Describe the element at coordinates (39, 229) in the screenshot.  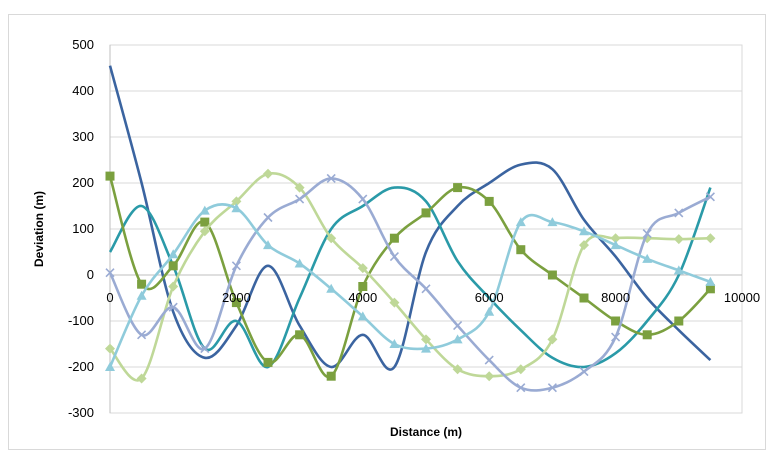
I see `y-axis-title: Deviation (m)` at that location.